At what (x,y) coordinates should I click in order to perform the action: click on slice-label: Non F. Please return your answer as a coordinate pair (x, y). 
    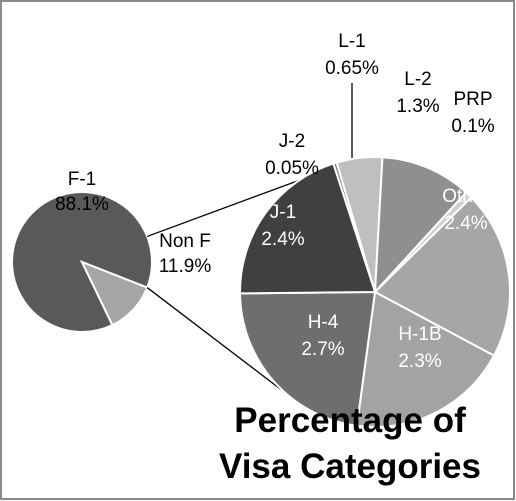
    Looking at the image, I should click on (185, 241).